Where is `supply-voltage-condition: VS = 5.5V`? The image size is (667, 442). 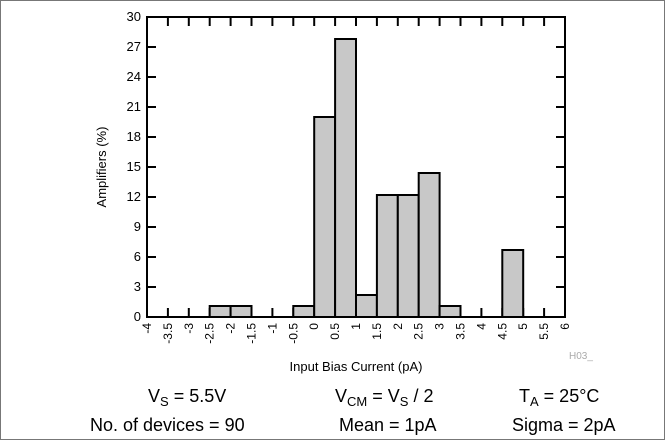
supply-voltage-condition: VS = 5.5V is located at coordinates (187, 397).